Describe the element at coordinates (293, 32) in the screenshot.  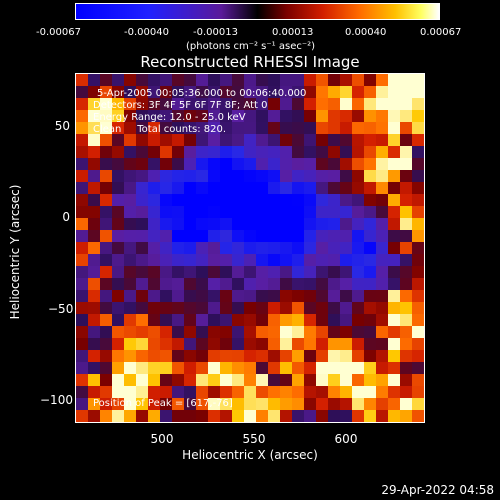
I see `colorbar-tick: 0.00013` at that location.